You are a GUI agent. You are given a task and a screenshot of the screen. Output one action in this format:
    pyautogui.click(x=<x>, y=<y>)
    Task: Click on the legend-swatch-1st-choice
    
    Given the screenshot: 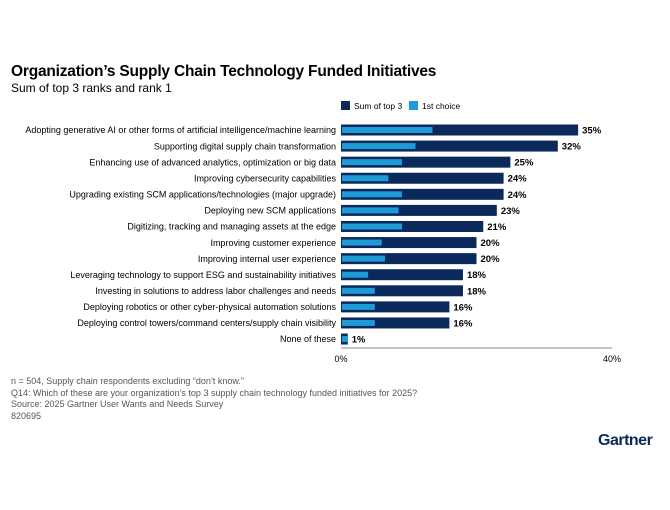 What is the action you would take?
    pyautogui.click(x=413, y=105)
    